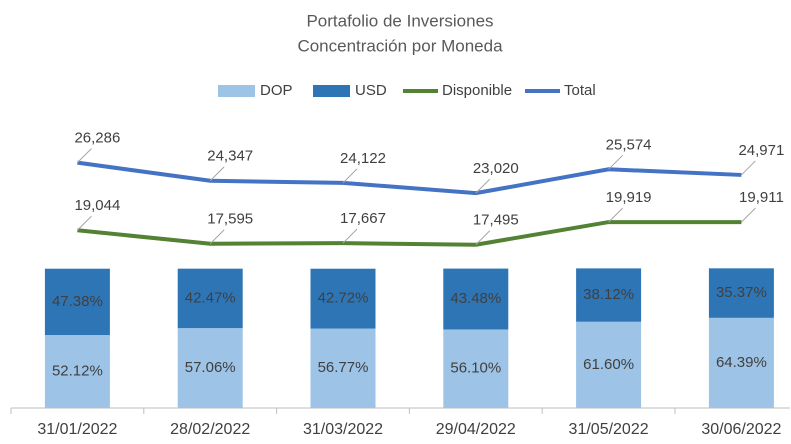 This screenshot has height=444, width=791. Describe the element at coordinates (230, 156) in the screenshot. I see `data-label: 24,347` at that location.